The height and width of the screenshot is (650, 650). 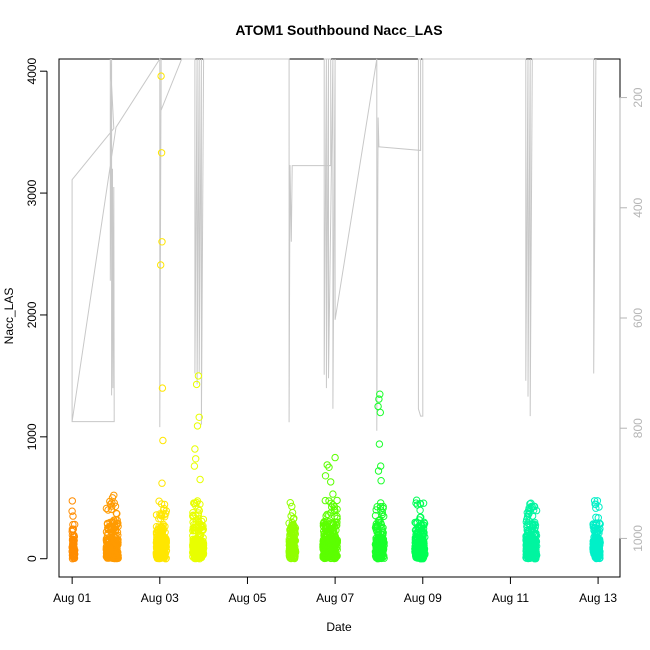 I want to click on x-tick-label: Aug 01, so click(x=72, y=598).